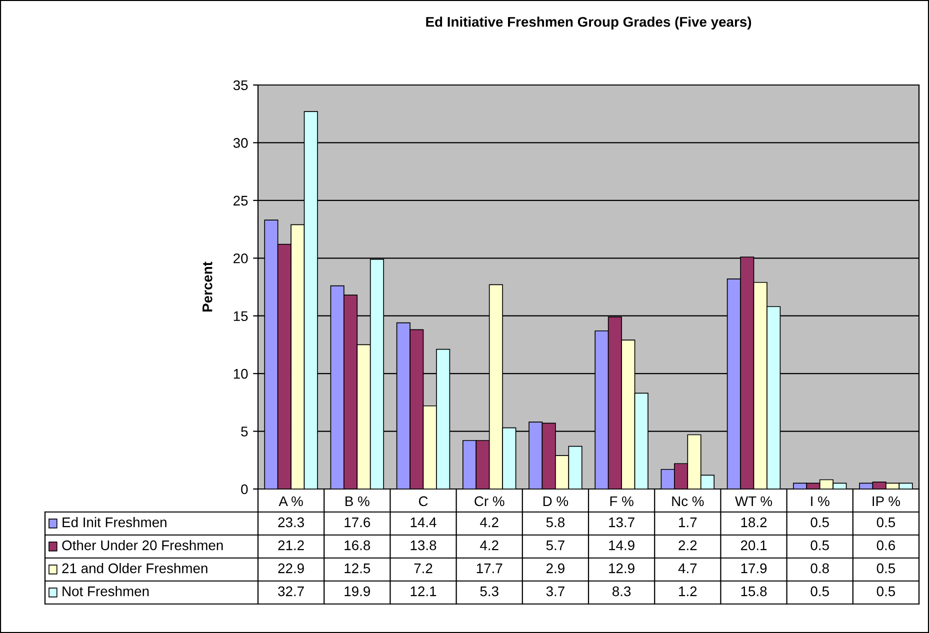 This screenshot has height=633, width=929. I want to click on x-tick-label: F %, so click(622, 501).